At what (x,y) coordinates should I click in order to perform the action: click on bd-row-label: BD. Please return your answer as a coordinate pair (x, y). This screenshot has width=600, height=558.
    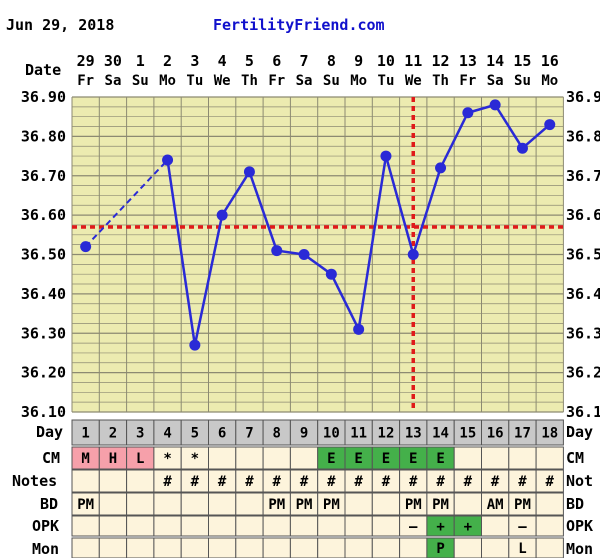
    Looking at the image, I should click on (49, 504).